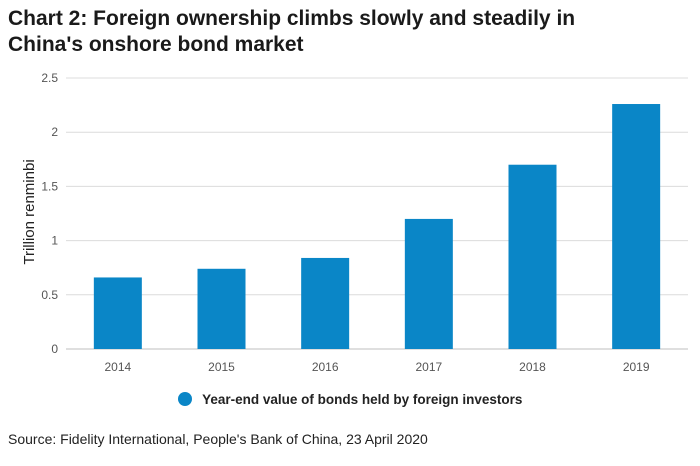 This screenshot has height=466, width=700. I want to click on y-tick-label: 0, so click(54, 349).